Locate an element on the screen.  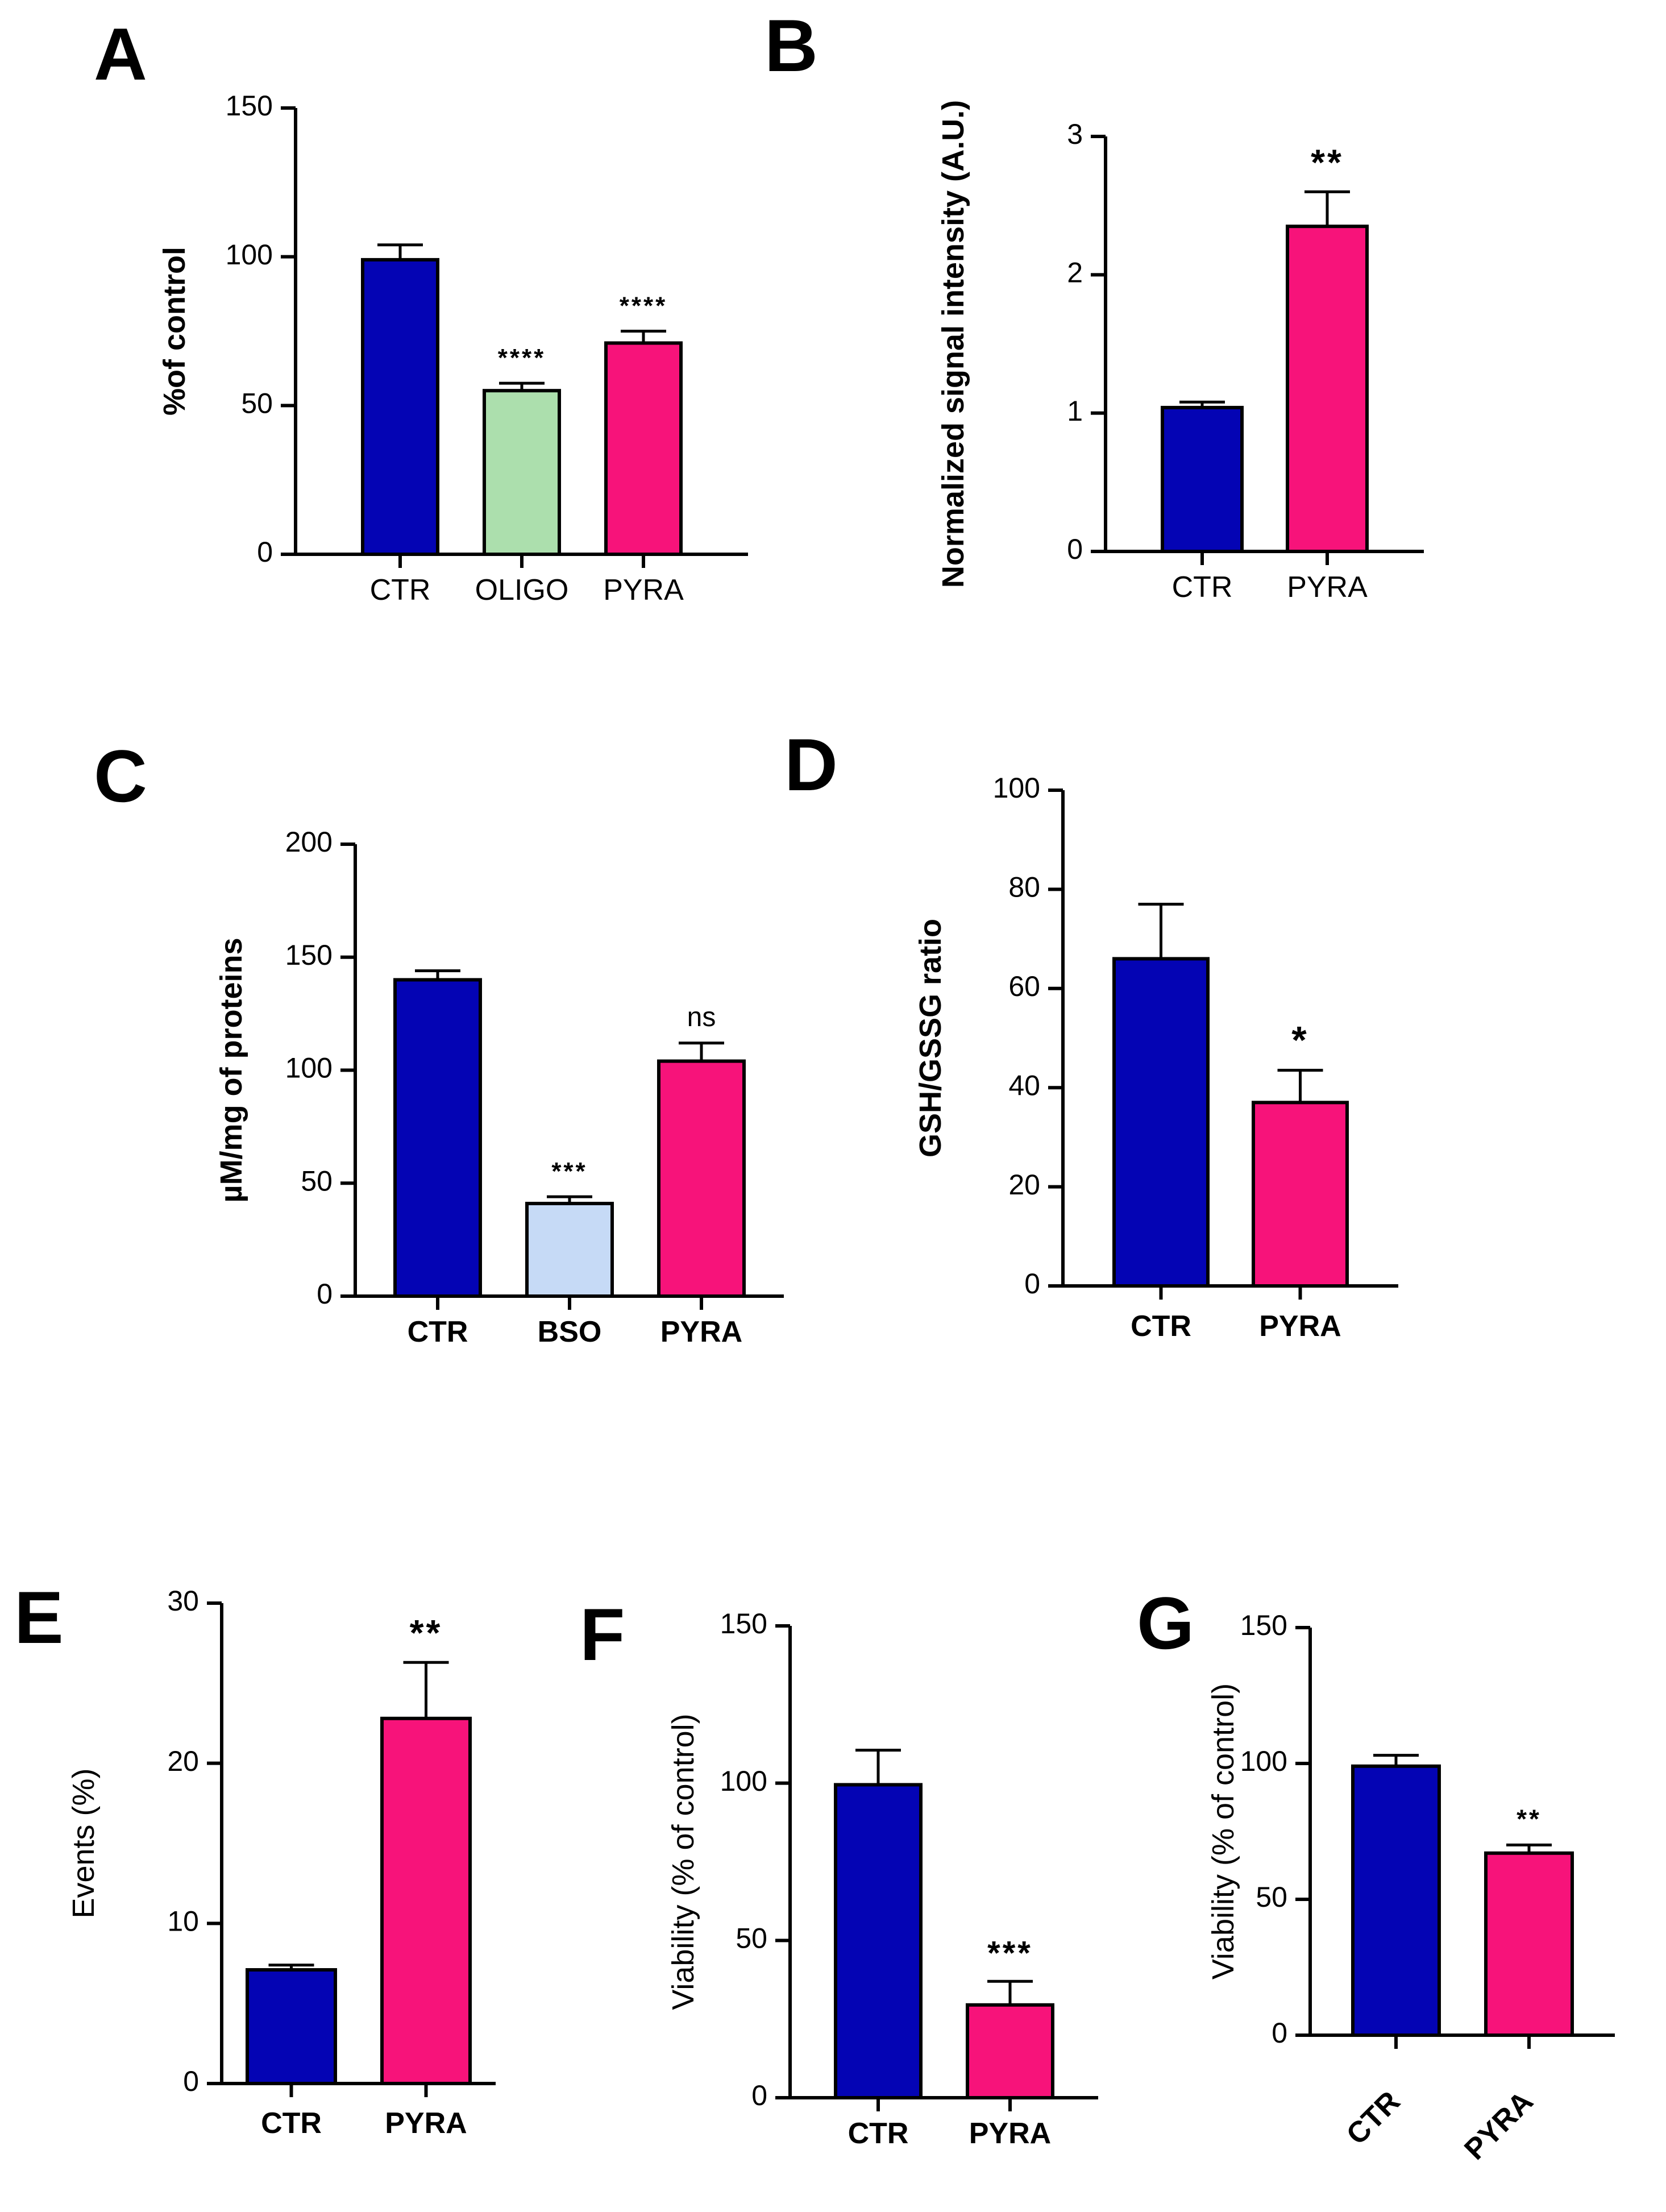
panel-f-y-tick-label: 0 is located at coordinates (759, 2095).